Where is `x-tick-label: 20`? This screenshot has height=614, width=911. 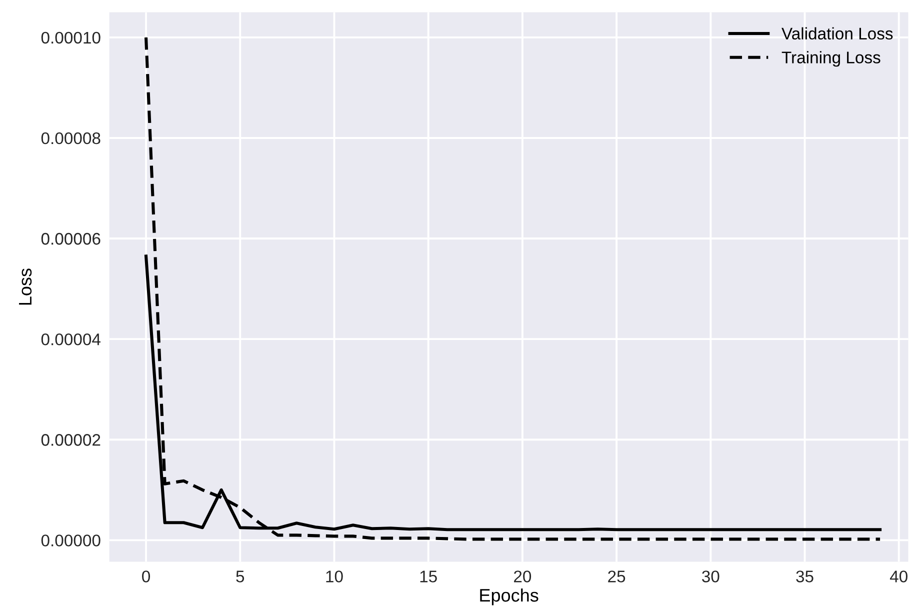 x-tick-label: 20 is located at coordinates (523, 576).